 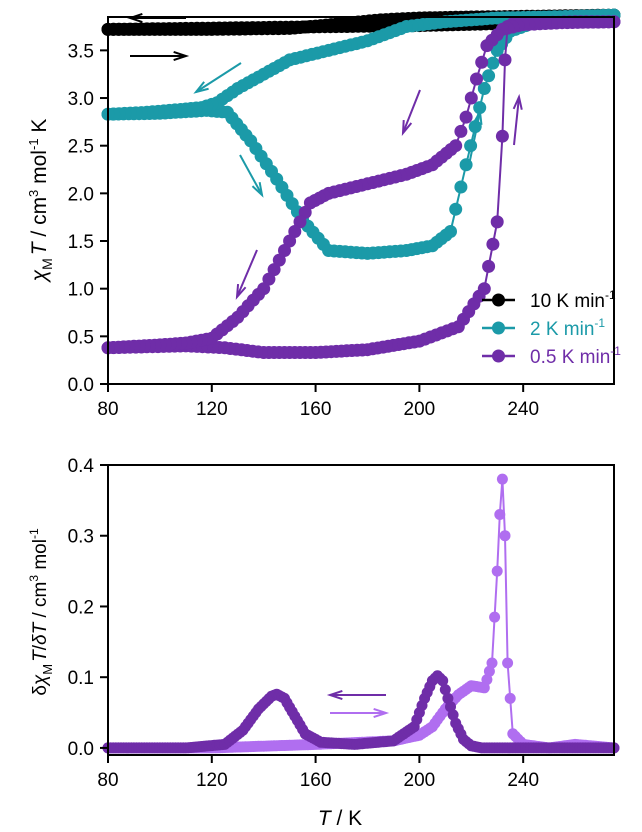 What do you see at coordinates (81, 194) in the screenshot?
I see `top-y-tick-label: 2.0` at bounding box center [81, 194].